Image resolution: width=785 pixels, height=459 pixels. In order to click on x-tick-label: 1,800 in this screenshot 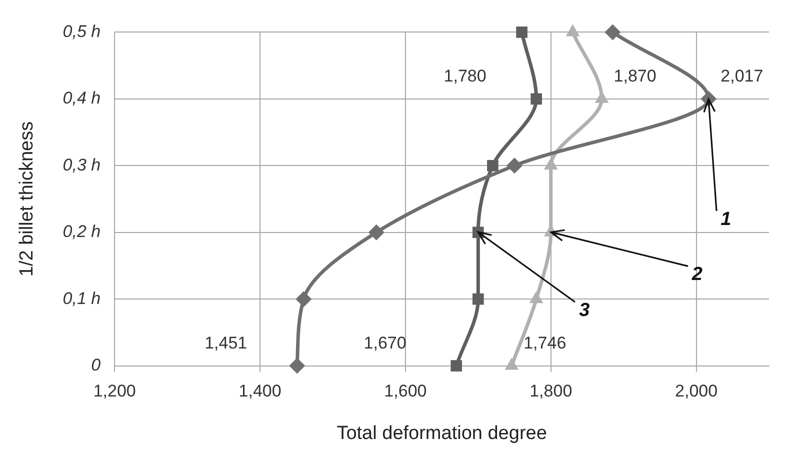, I will do `click(551, 391)`.